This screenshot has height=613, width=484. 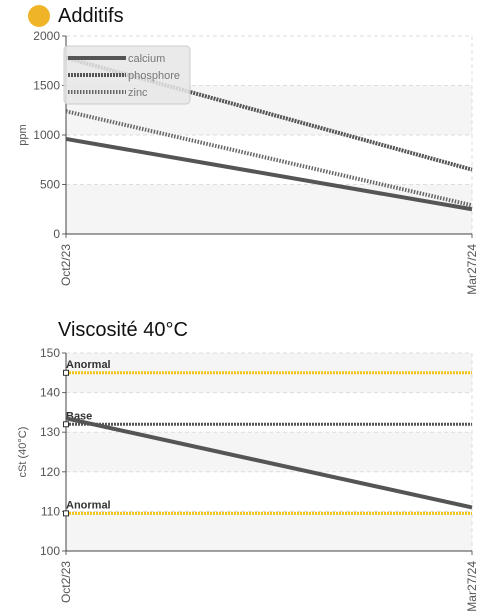 What do you see at coordinates (154, 76) in the screenshot?
I see `legend-label: phosphore` at bounding box center [154, 76].